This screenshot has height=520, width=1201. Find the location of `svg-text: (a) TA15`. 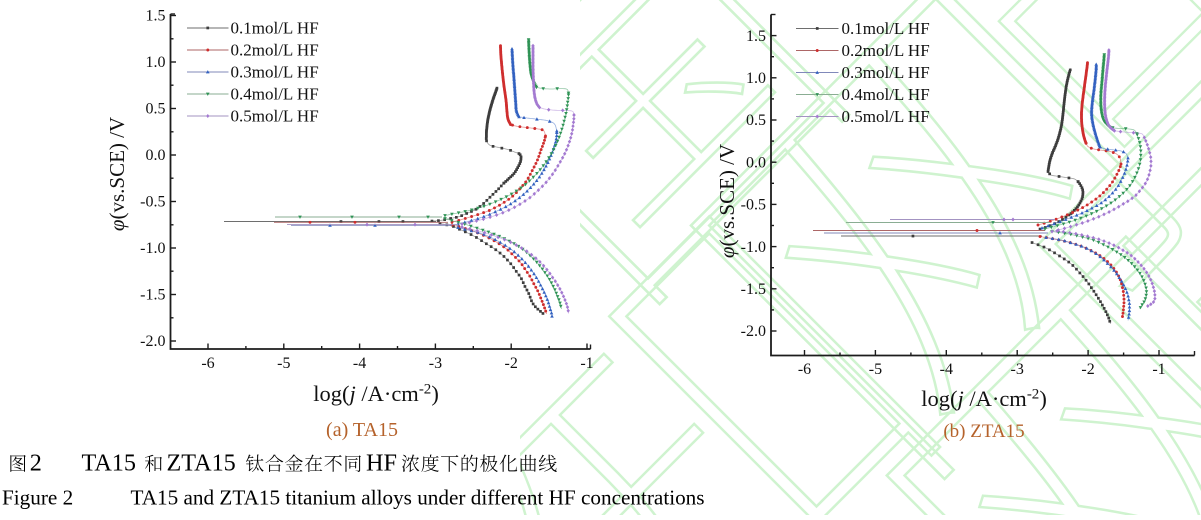

svg-text: (a) TA15 is located at coordinates (362, 430).